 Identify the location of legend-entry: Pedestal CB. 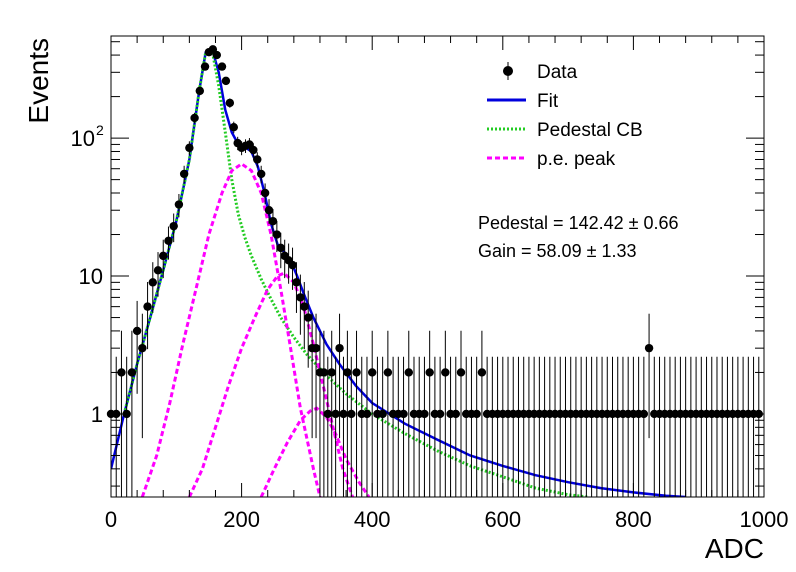
(565, 130).